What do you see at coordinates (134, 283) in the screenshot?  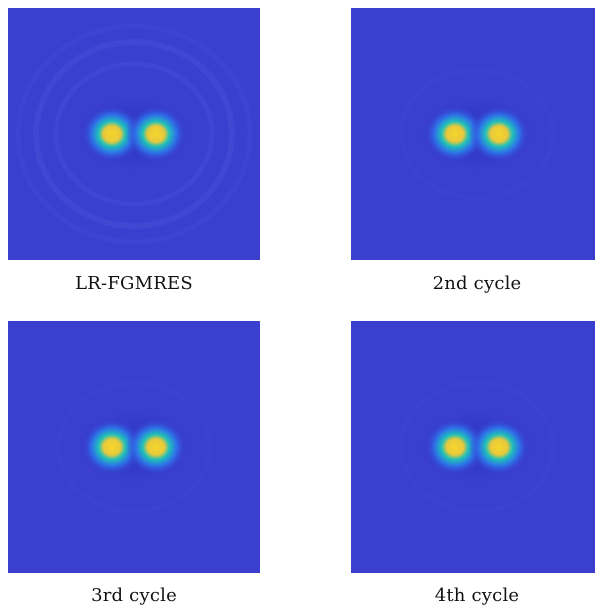 I see `caption-lr-fgmres: LR-FGMRES` at bounding box center [134, 283].